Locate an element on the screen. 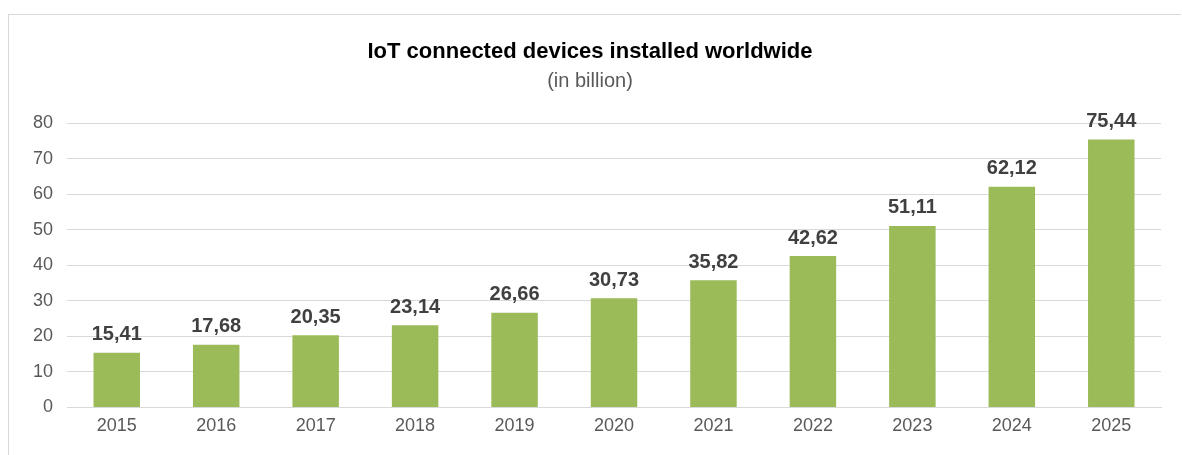 The height and width of the screenshot is (455, 1182). data-label: 15,41 is located at coordinates (116, 333).